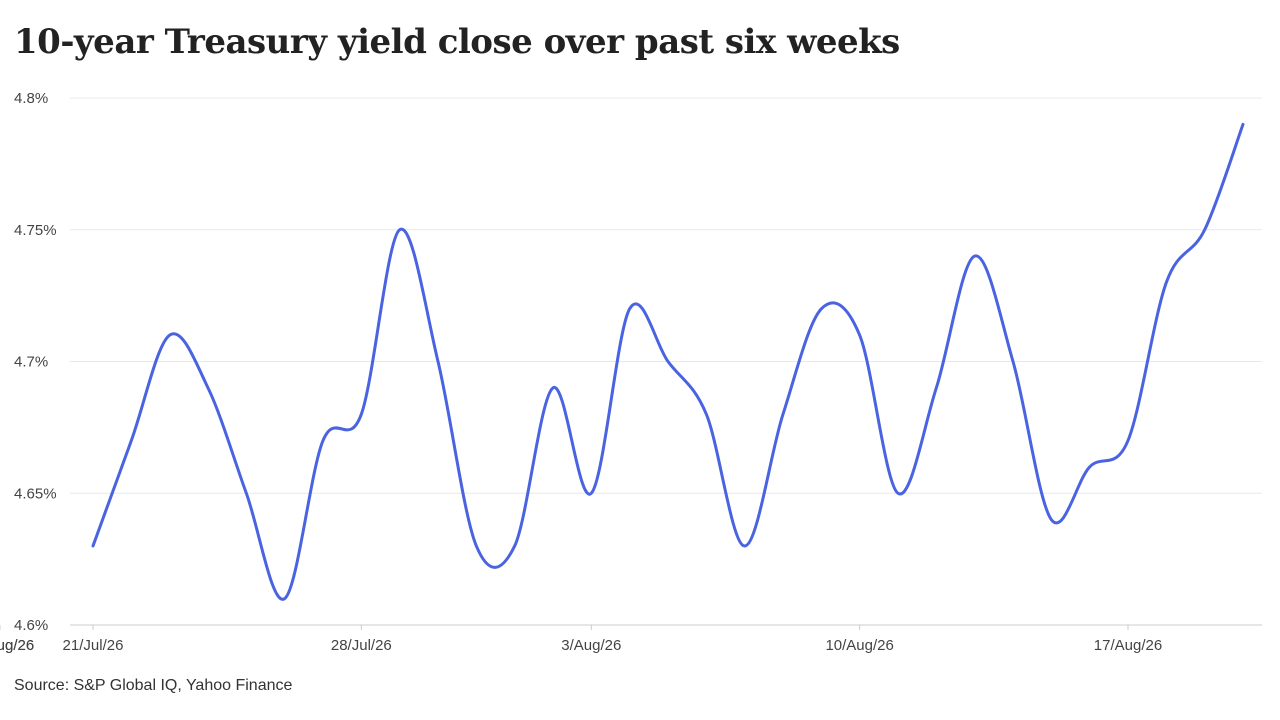 Image resolution: width=1280 pixels, height=720 pixels. What do you see at coordinates (859, 645) in the screenshot?
I see `x-tick-label: 10/Aug/26` at bounding box center [859, 645].